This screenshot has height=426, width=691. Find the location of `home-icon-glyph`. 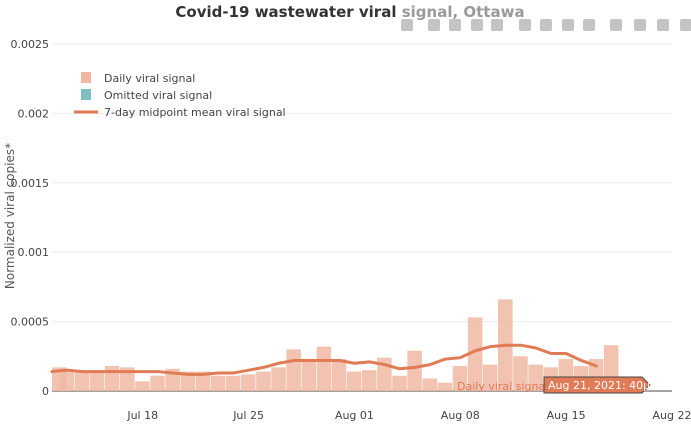

home-icon-glyph is located at coordinates (589, 25).